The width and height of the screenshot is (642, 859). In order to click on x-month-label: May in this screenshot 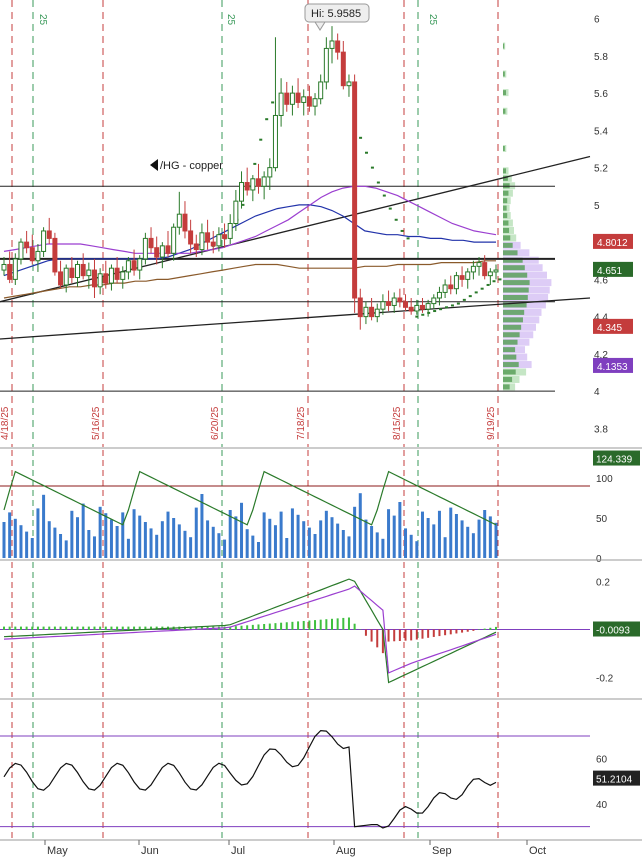, I will do `click(57, 851)`.